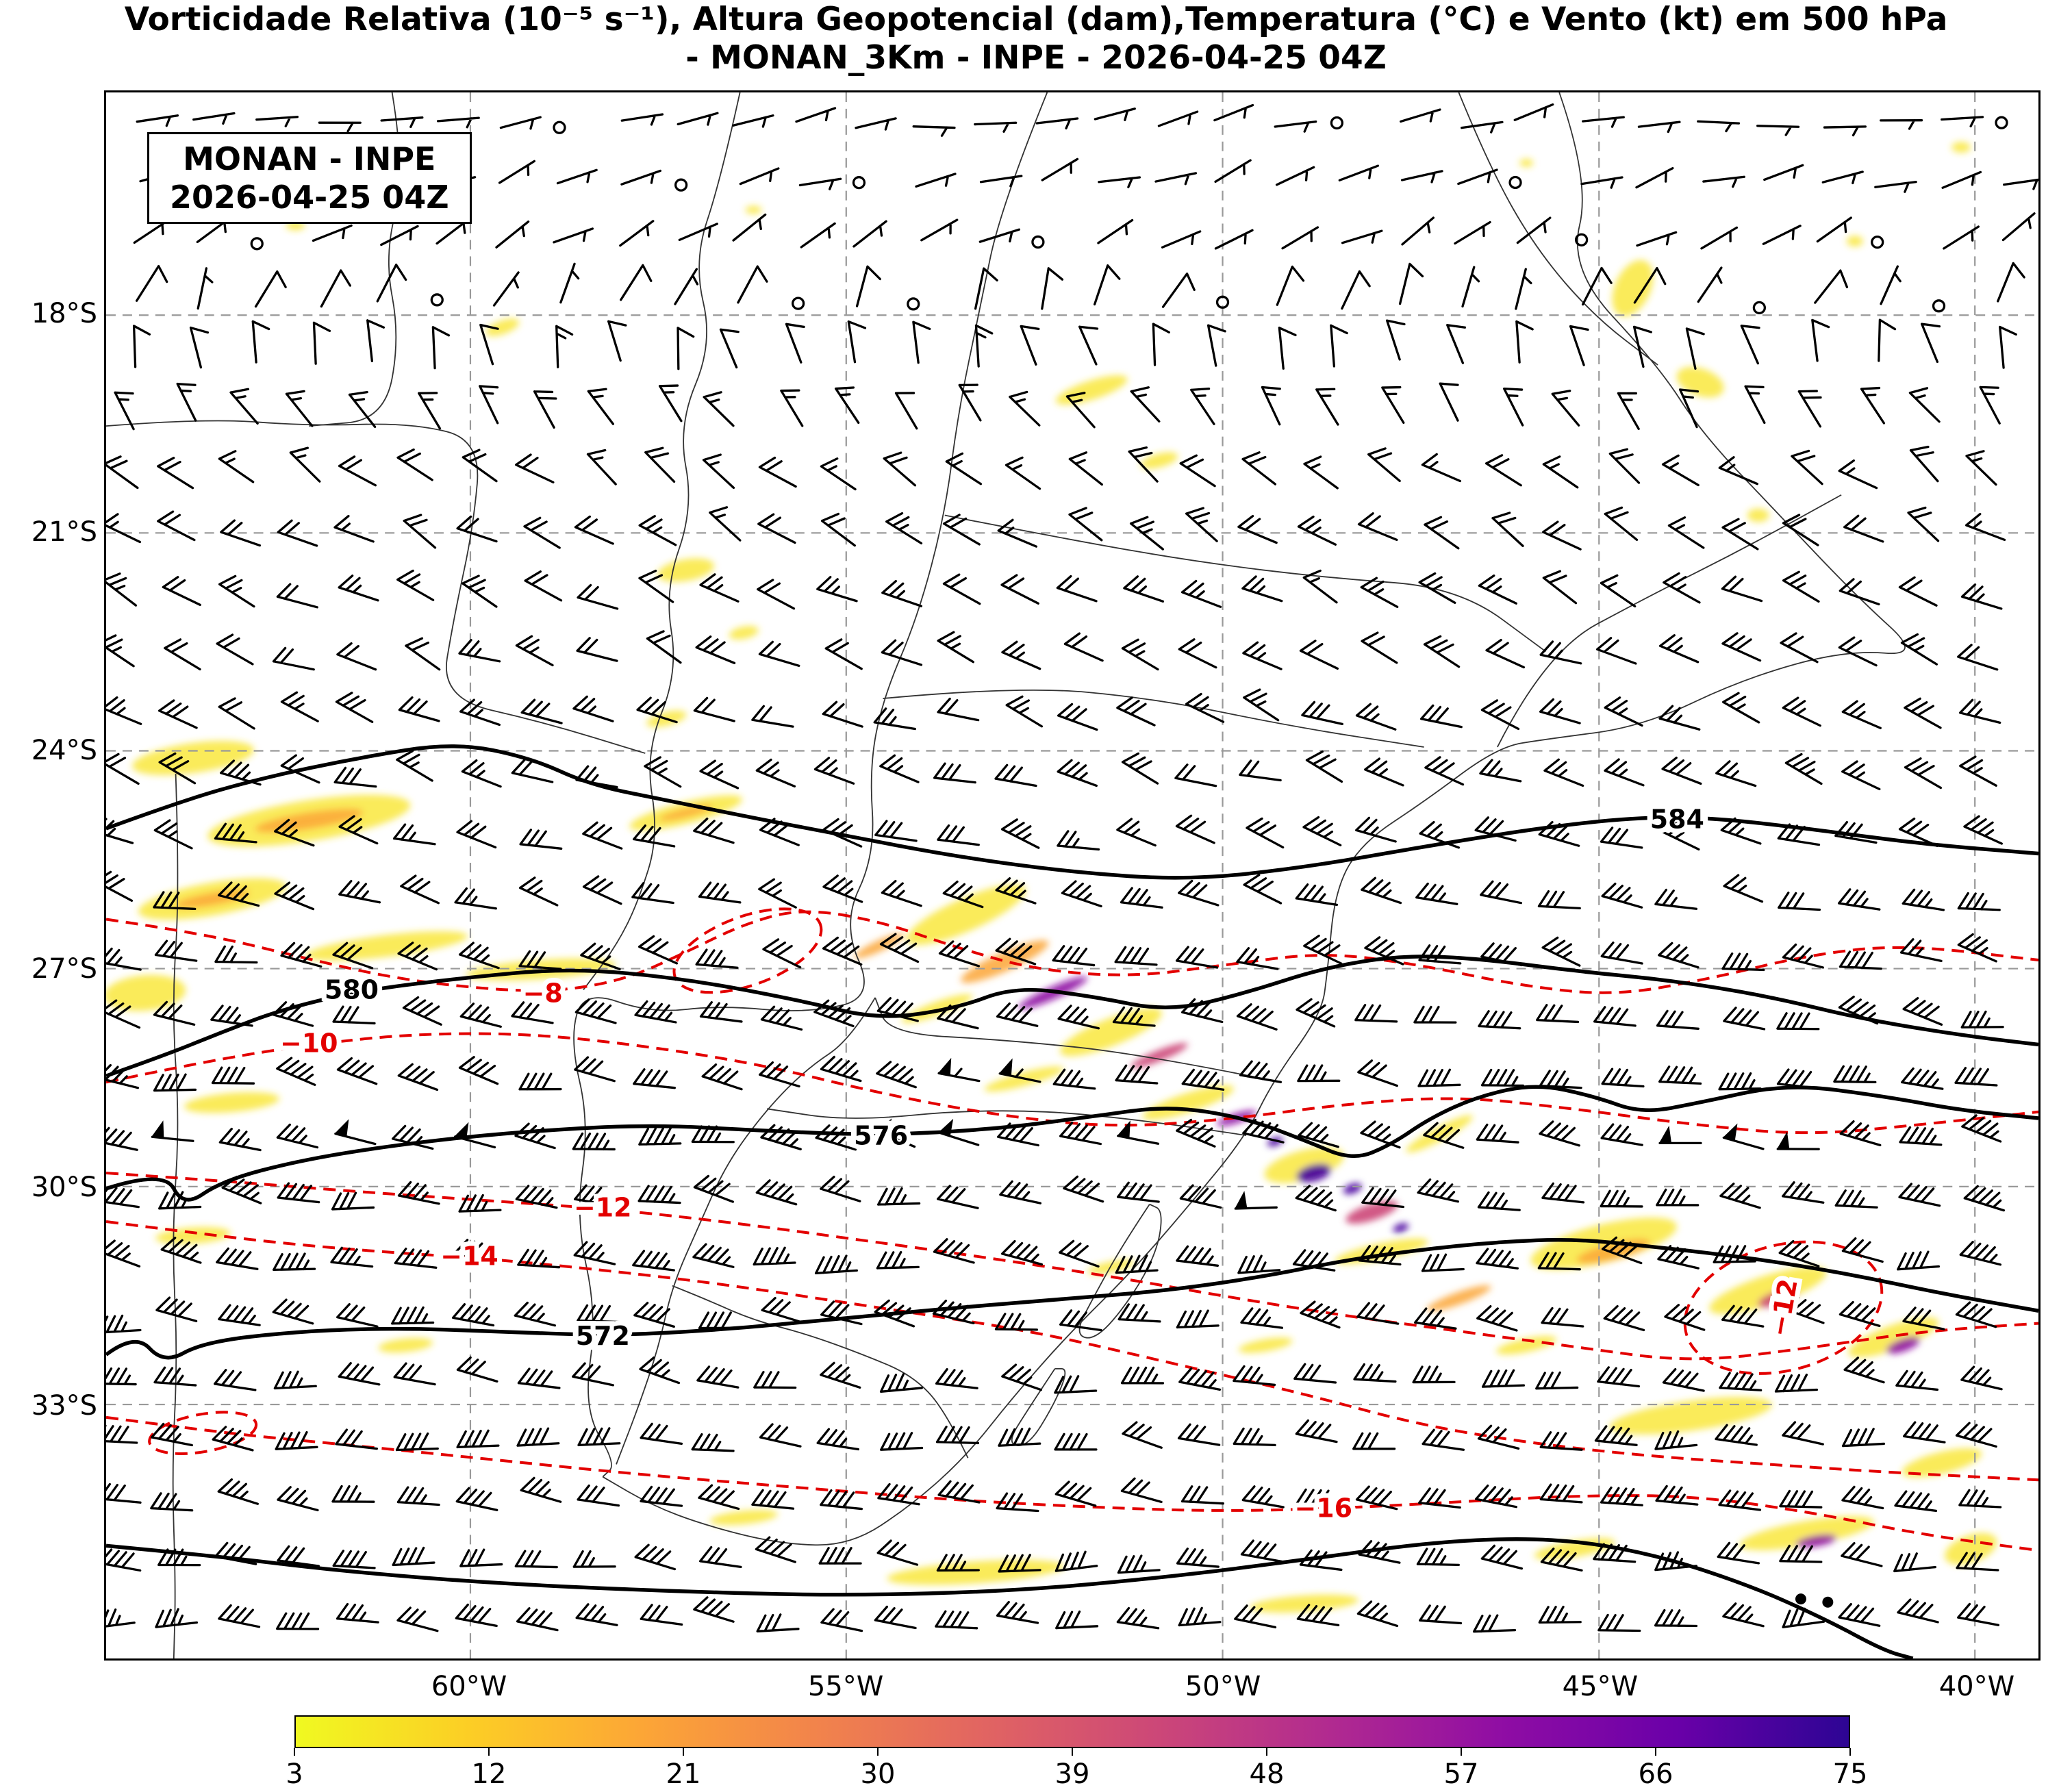 The width and height of the screenshot is (2072, 1792). I want to click on y-tick-label: 21°S, so click(64, 532).